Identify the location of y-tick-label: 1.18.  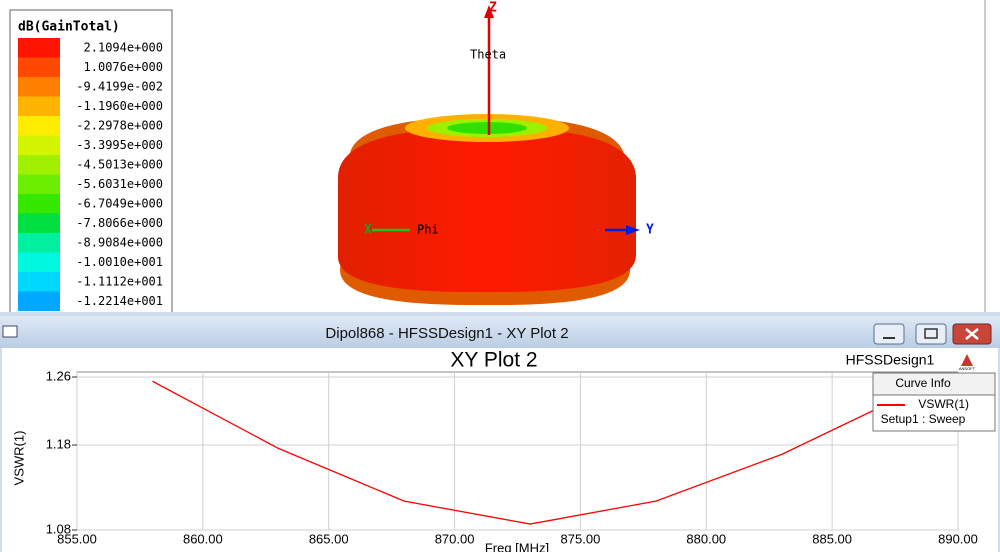
(58, 443).